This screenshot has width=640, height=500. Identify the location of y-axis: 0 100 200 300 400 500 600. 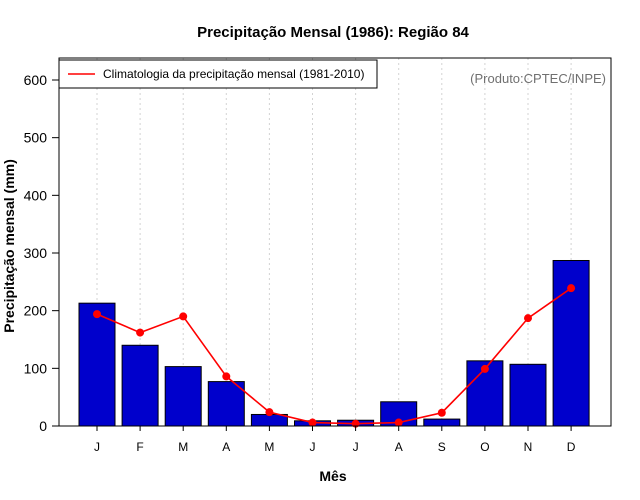
(41, 253).